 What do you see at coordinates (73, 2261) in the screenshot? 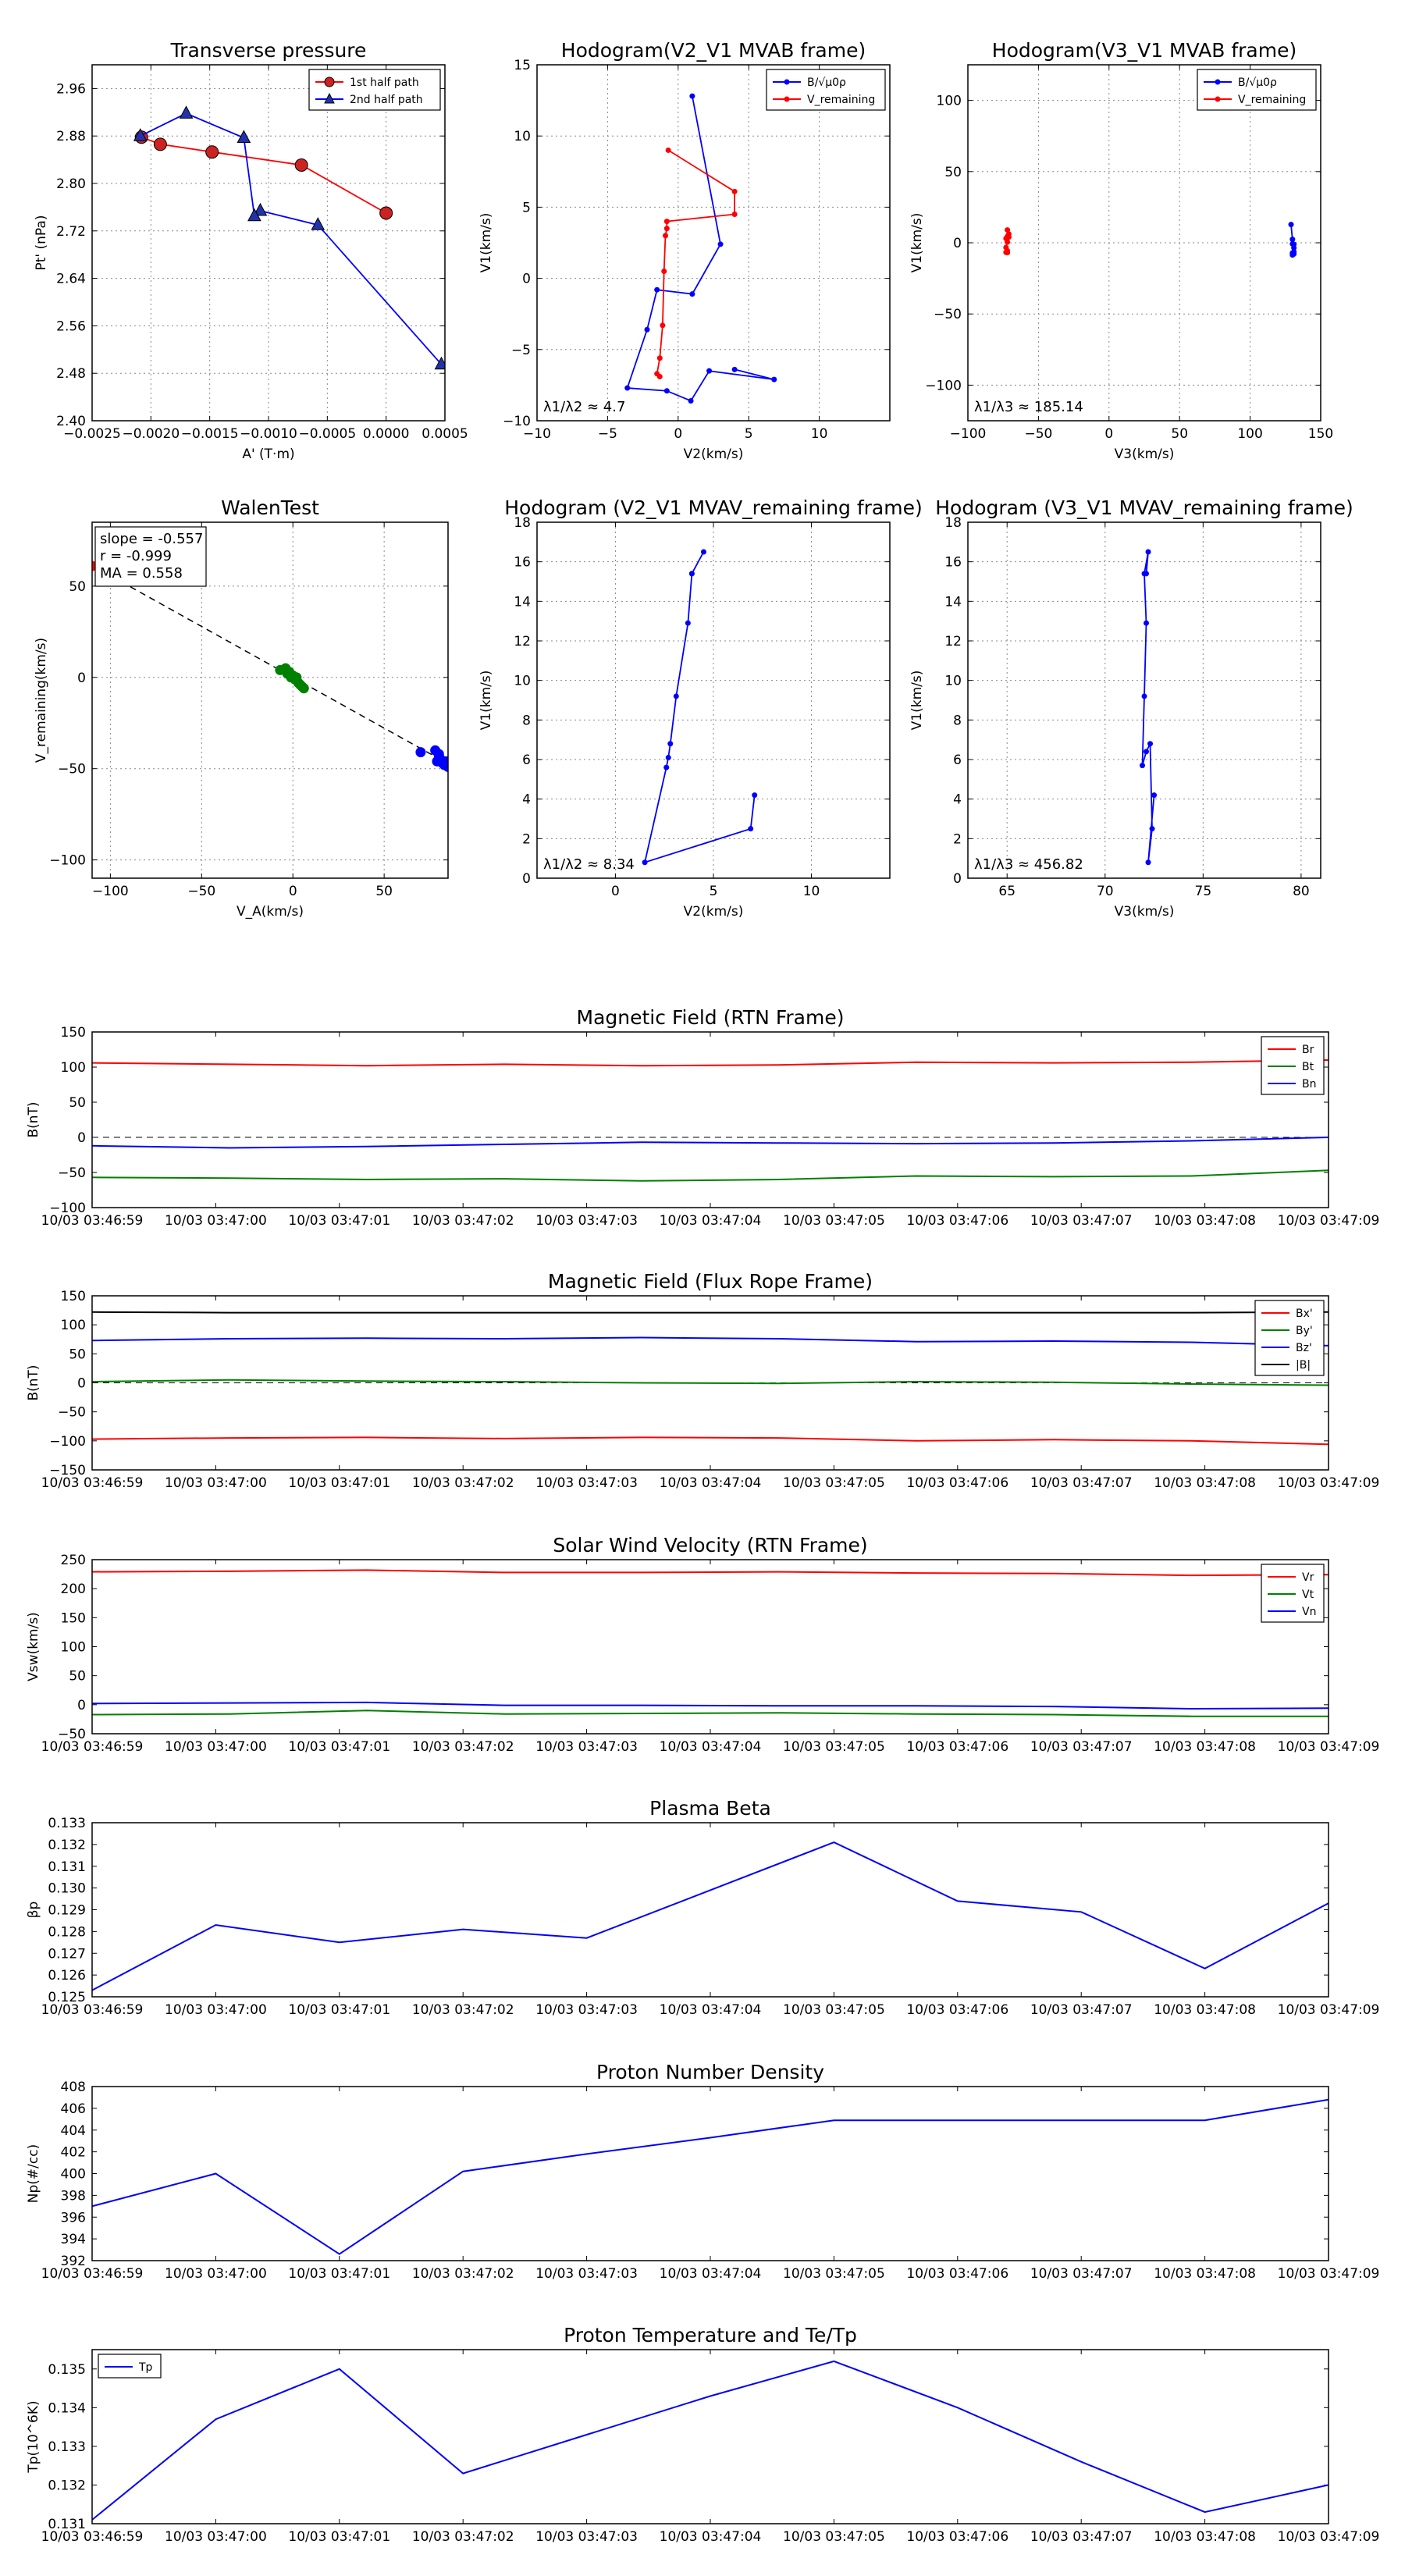
I see `y-tick-label: 392` at bounding box center [73, 2261].